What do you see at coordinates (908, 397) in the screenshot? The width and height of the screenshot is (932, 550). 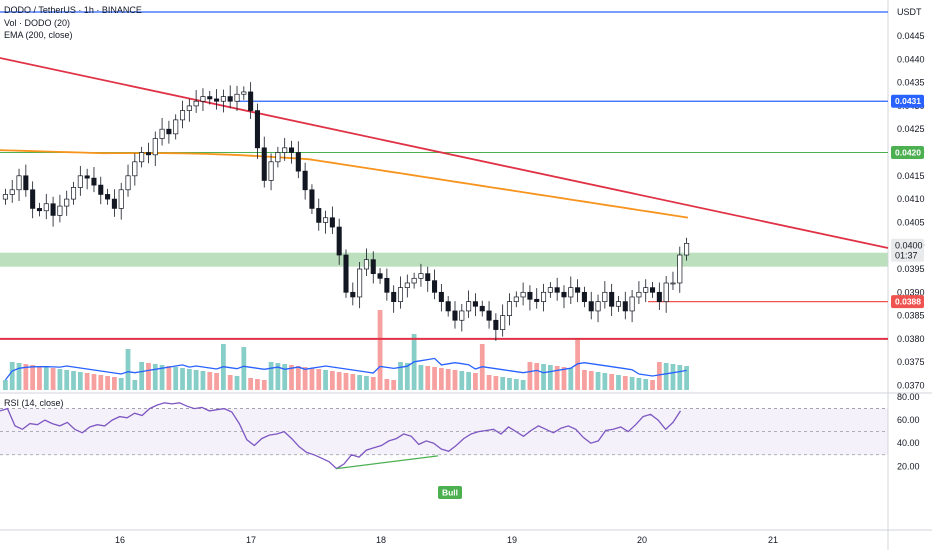 I see `rsi-tick-label: 80.00` at bounding box center [908, 397].